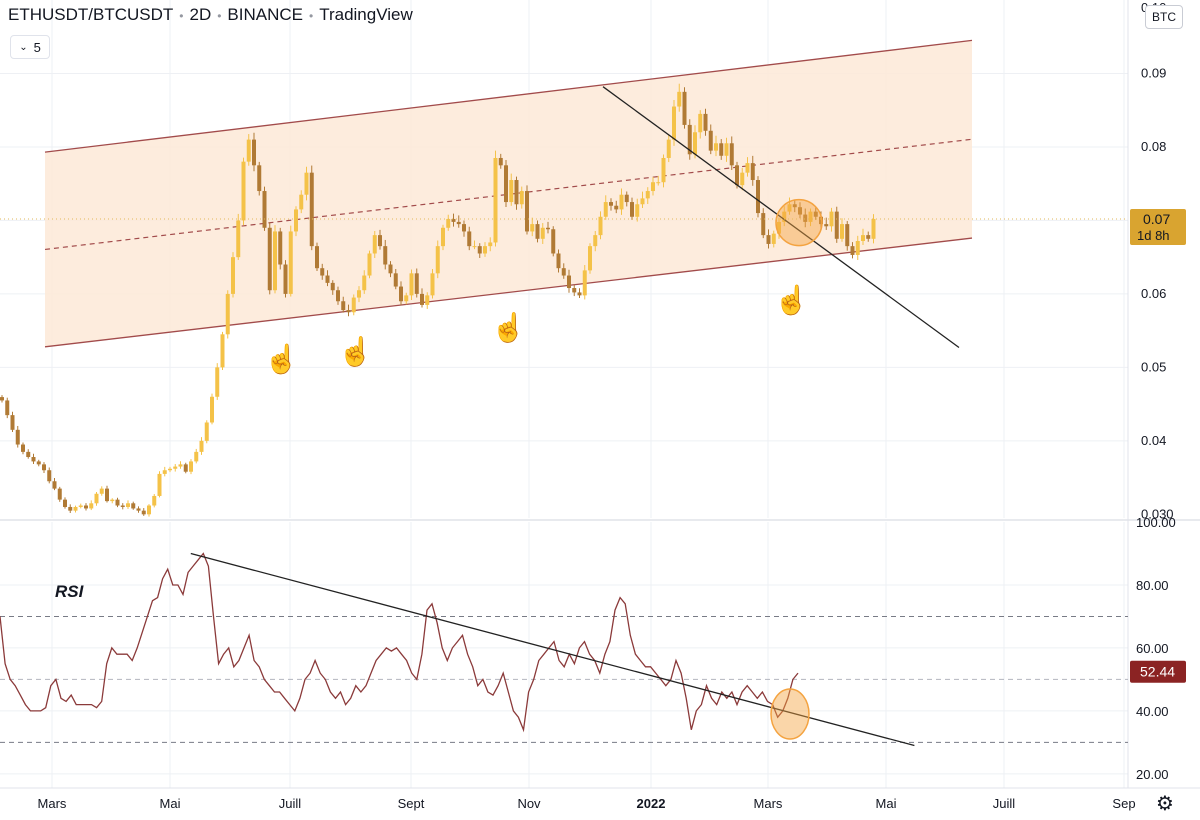  I want to click on interval-label: 2D, so click(200, 14).